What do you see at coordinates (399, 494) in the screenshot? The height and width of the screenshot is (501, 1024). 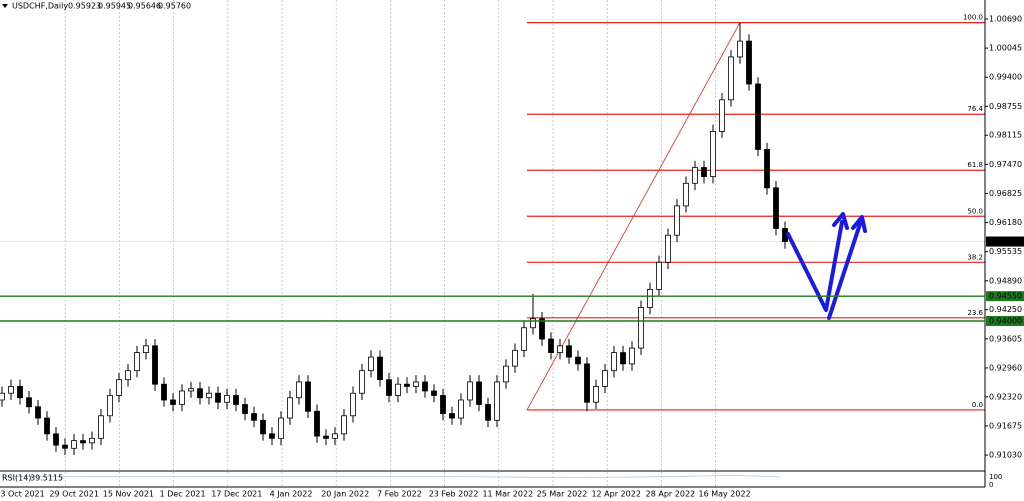 I see `x-tick-label: 7 Feb 2022` at bounding box center [399, 494].